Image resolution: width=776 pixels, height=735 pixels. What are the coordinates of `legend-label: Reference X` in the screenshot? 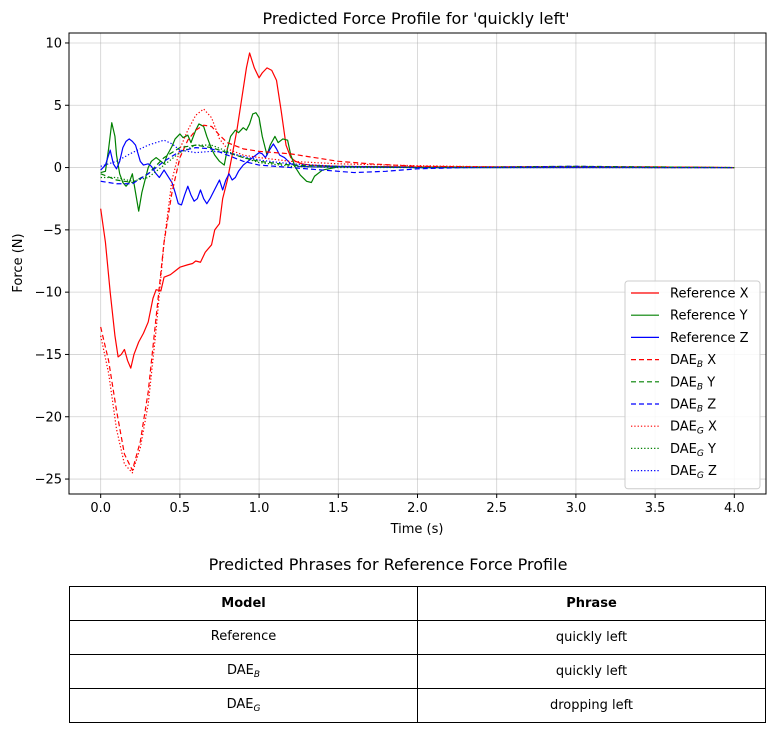 It's located at (709, 294).